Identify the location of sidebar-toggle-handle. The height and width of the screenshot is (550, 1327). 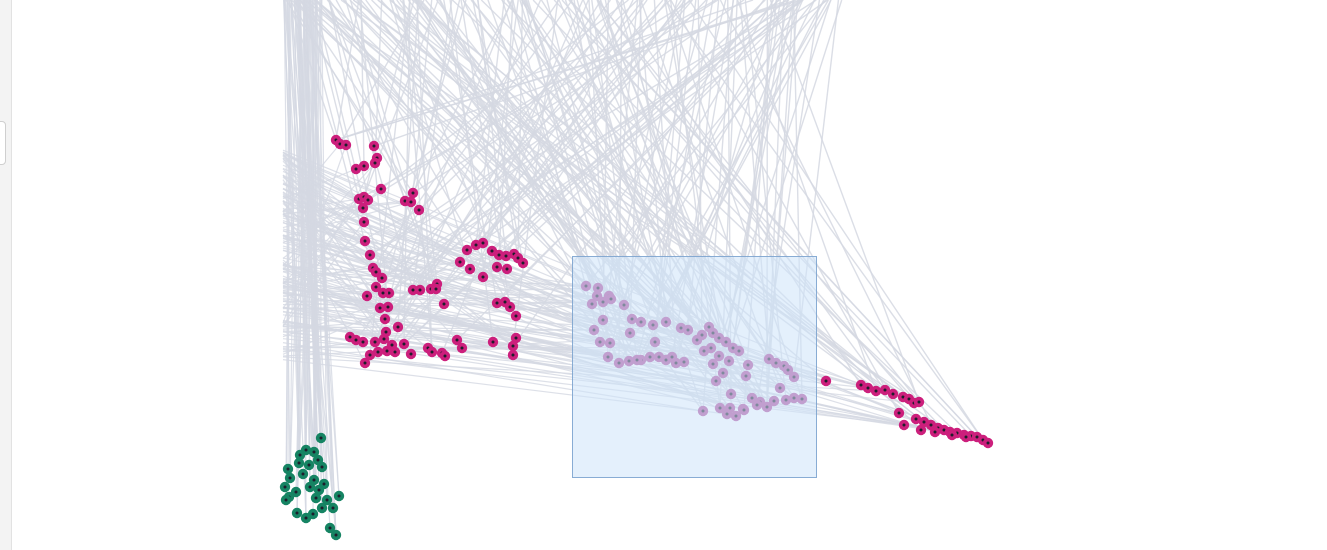
(3, 143).